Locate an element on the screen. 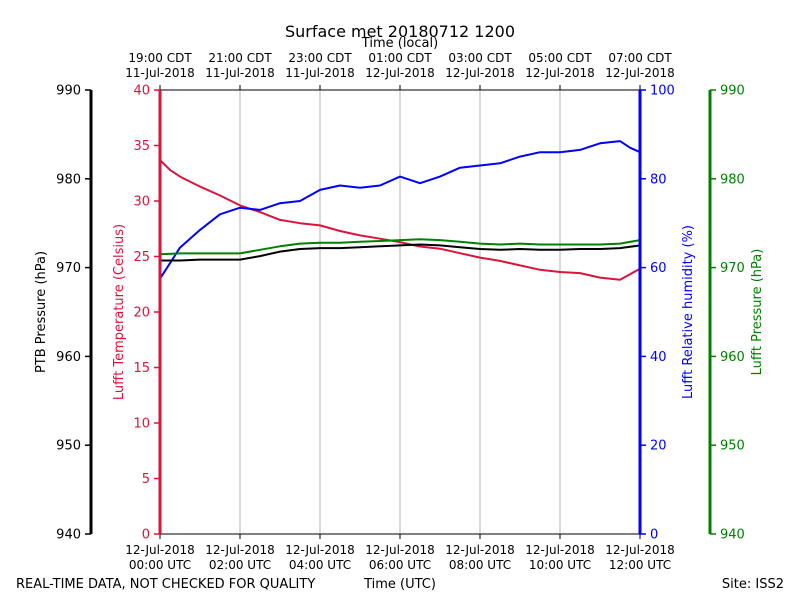  y-tick-label-ptb: 990 is located at coordinates (68, 91).